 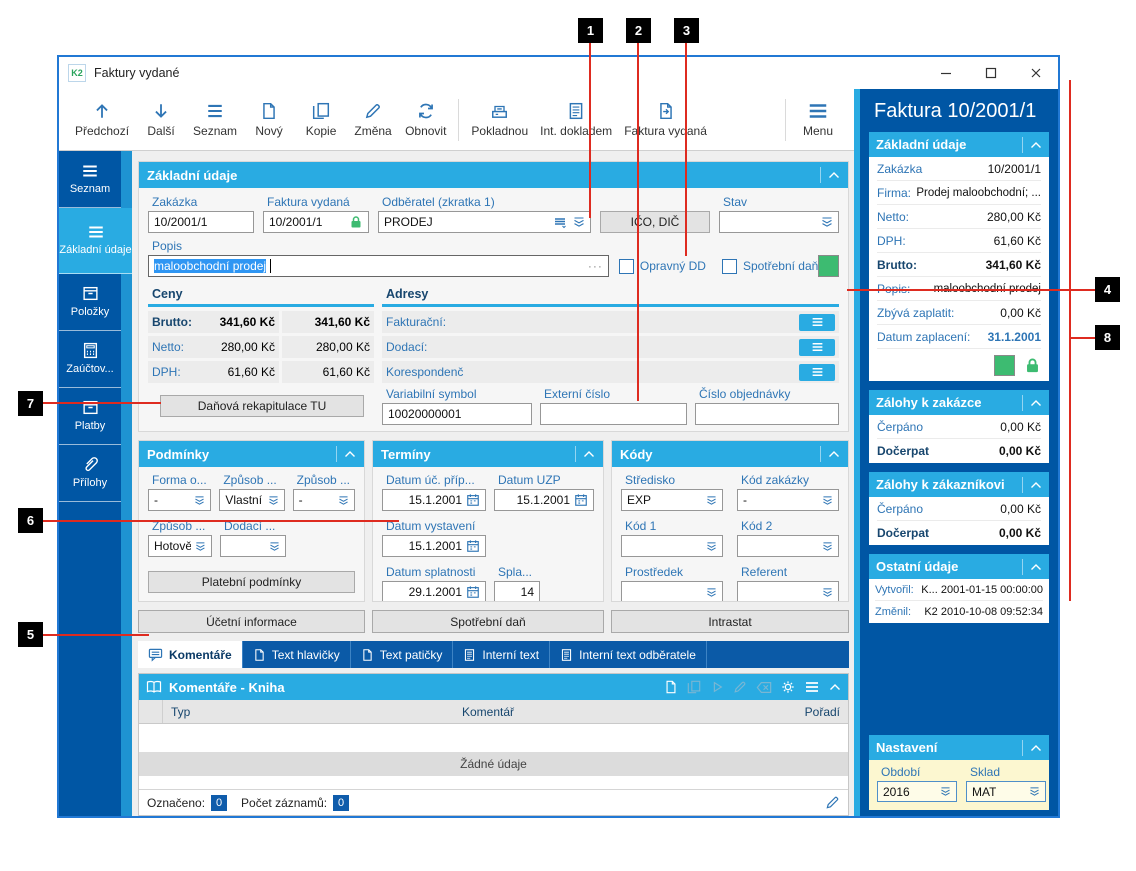 I want to click on column-typ: Typ, so click(x=181, y=711).